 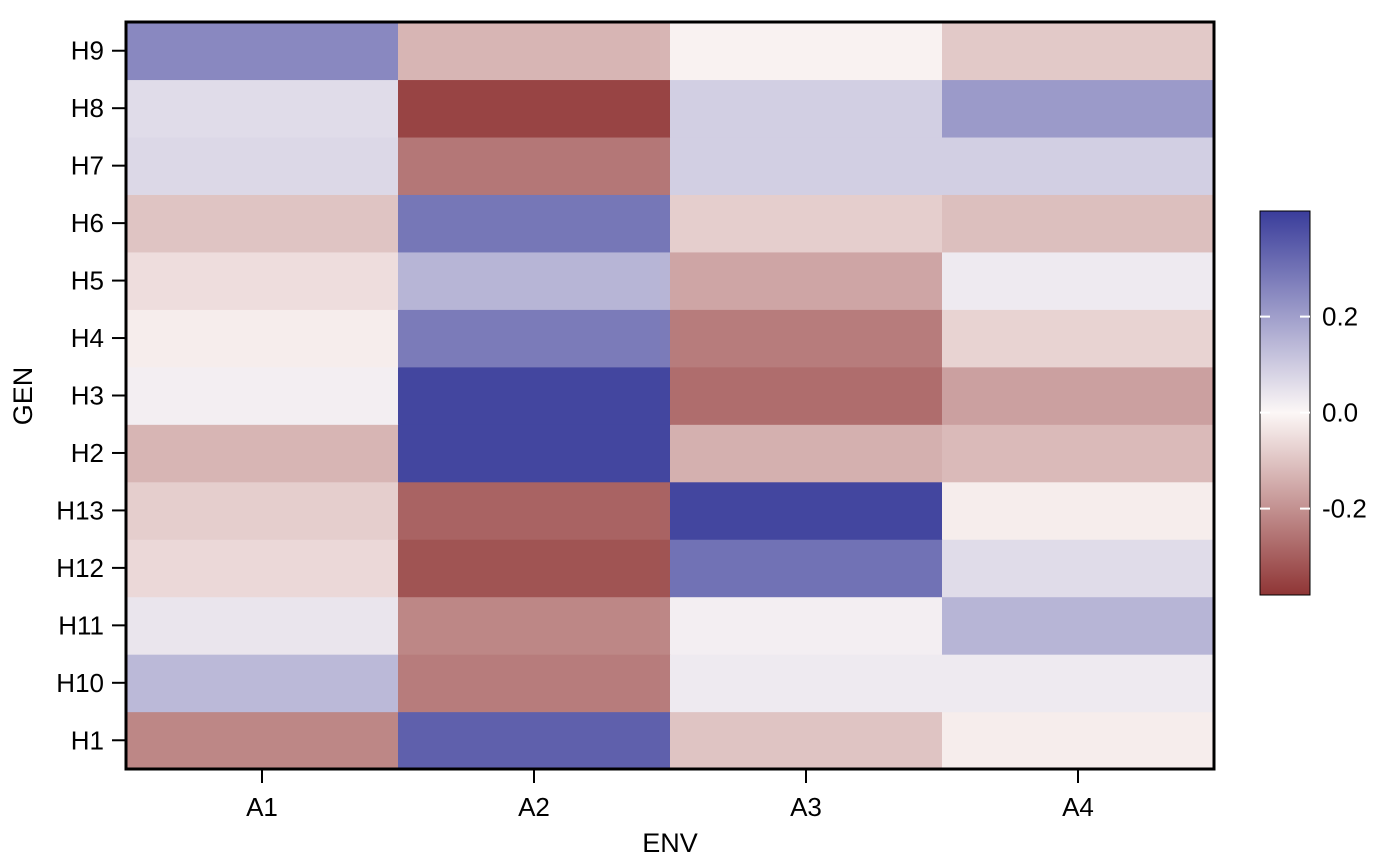 What do you see at coordinates (1285, 403) in the screenshot?
I see `colorbar-gradient` at bounding box center [1285, 403].